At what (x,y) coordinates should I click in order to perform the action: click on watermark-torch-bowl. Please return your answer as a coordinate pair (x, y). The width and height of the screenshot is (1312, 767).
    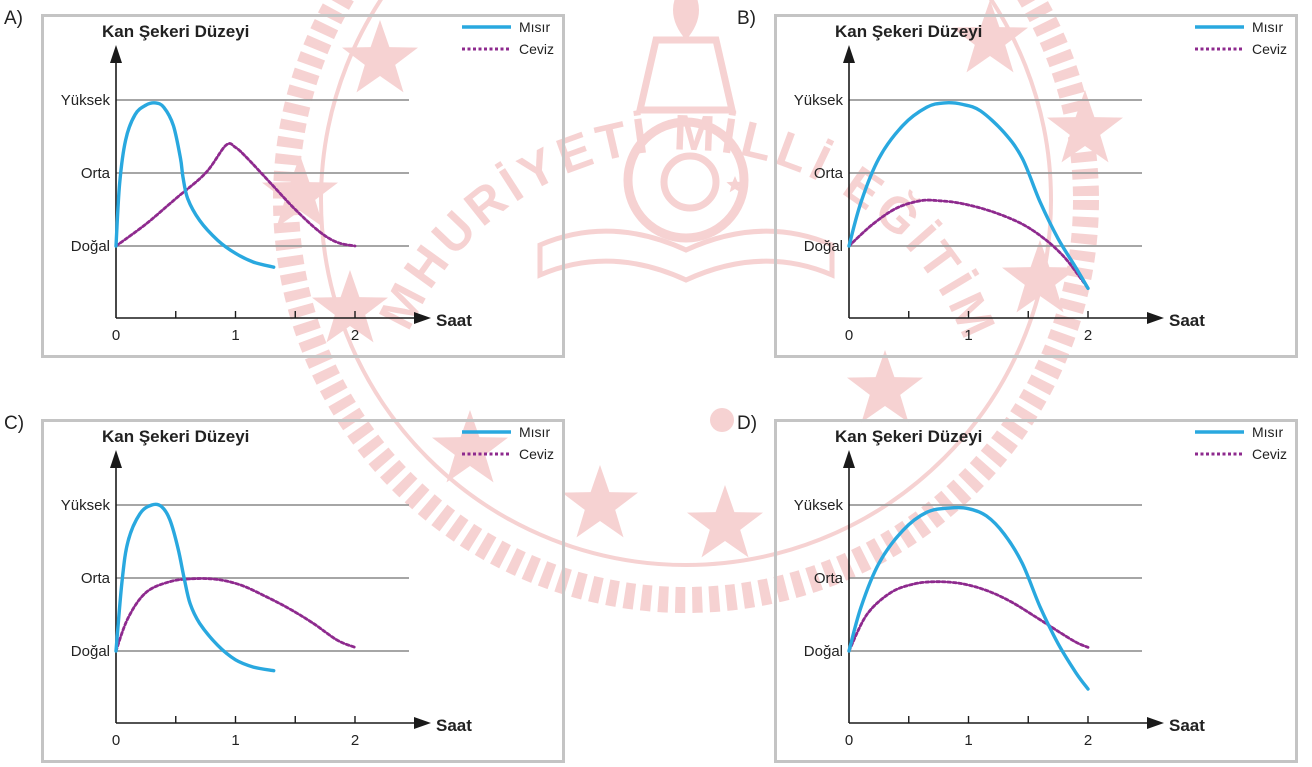
    Looking at the image, I should click on (686, 180).